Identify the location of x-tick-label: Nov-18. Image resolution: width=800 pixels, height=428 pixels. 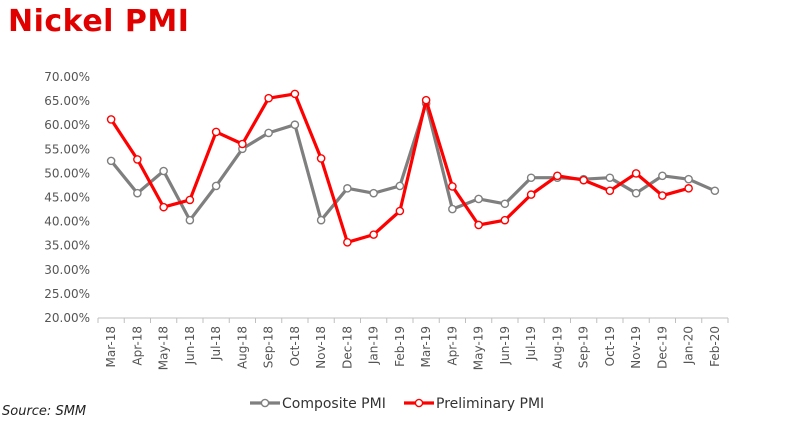
(321, 347).